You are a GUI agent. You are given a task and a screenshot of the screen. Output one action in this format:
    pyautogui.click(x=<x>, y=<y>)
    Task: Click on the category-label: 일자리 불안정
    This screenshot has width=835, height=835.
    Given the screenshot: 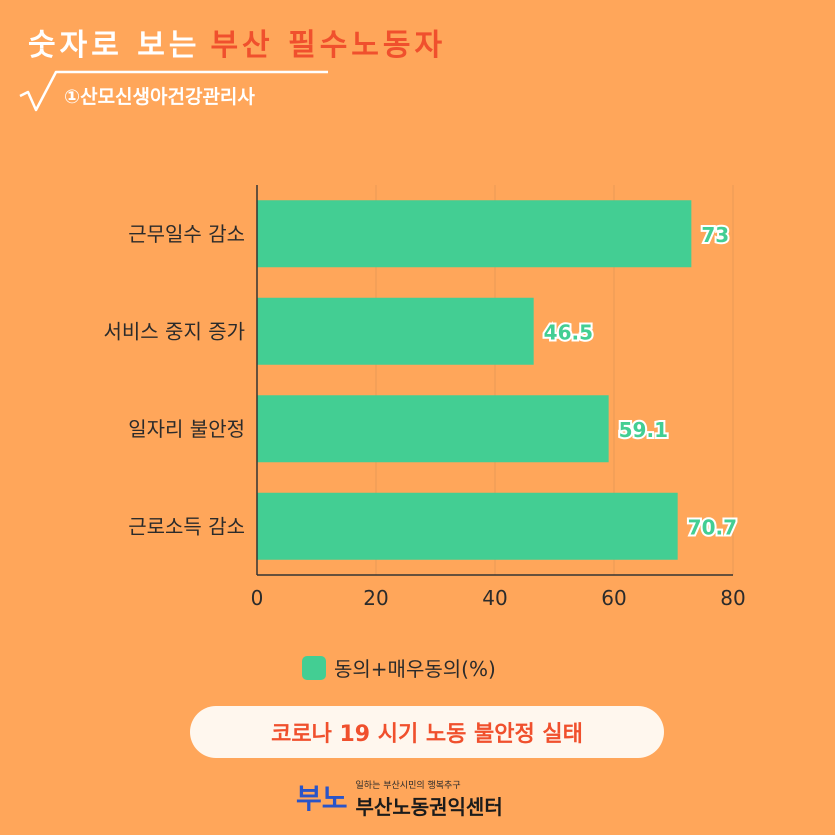 What is the action you would take?
    pyautogui.click(x=186, y=429)
    